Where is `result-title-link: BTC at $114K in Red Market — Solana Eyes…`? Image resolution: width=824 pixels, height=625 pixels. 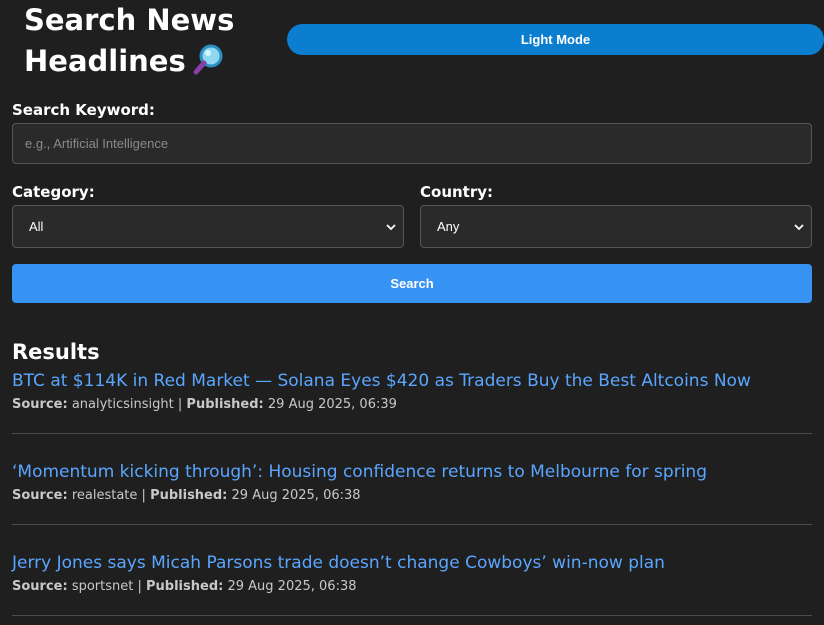 result-title-link: BTC at $114K in Red Market — Solana Eyes… is located at coordinates (381, 381).